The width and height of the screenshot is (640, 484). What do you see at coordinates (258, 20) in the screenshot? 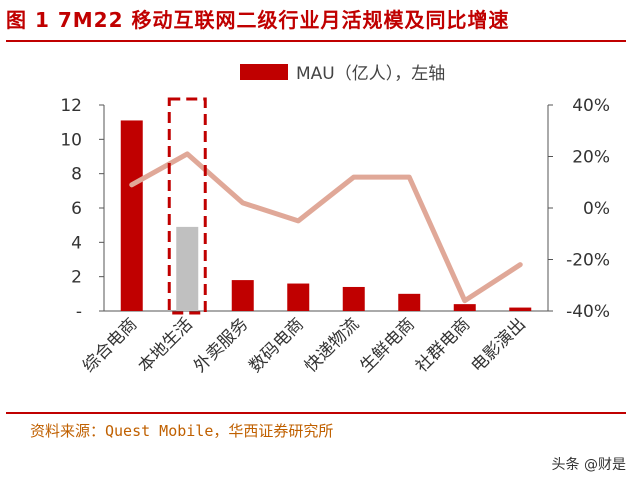
I see `chart-title: 图 1 7M22 移动互联网二级行业月活规模及同比增速` at bounding box center [258, 20].